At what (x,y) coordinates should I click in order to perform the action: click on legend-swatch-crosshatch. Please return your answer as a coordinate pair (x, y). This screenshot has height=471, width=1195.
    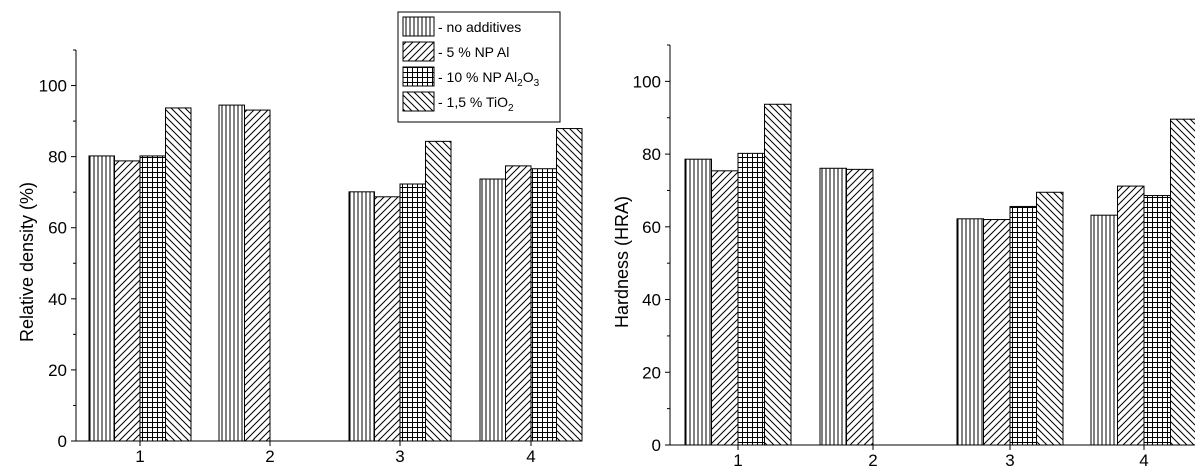
    Looking at the image, I should click on (418, 76).